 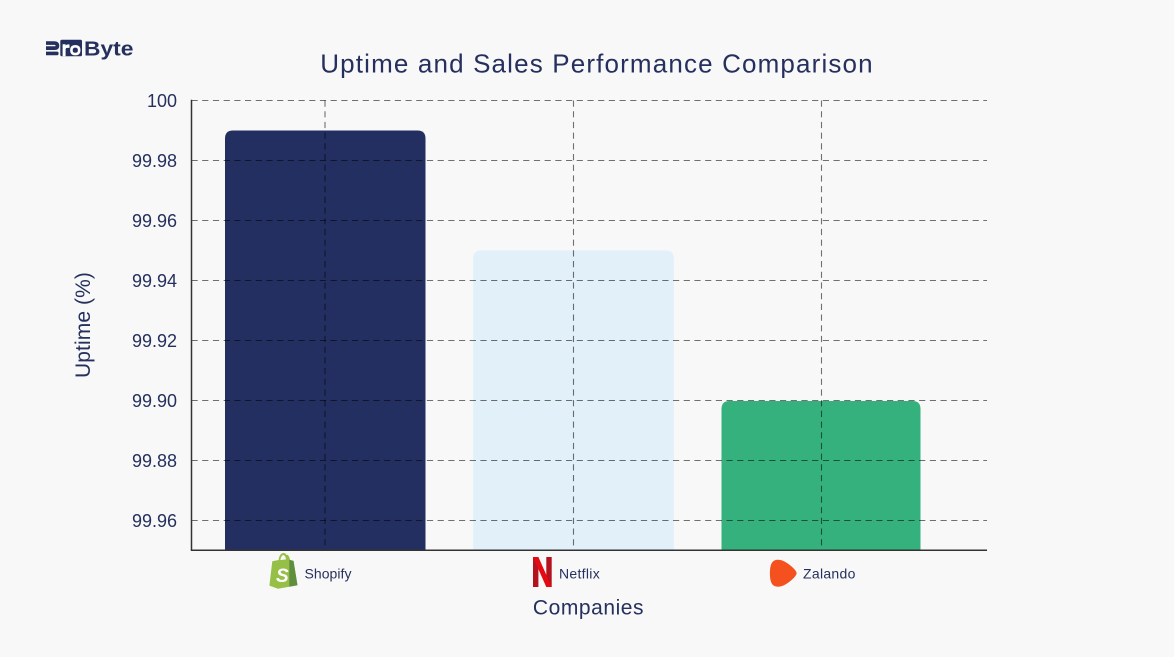 What do you see at coordinates (162, 101) in the screenshot?
I see `svg-text: 100` at bounding box center [162, 101].